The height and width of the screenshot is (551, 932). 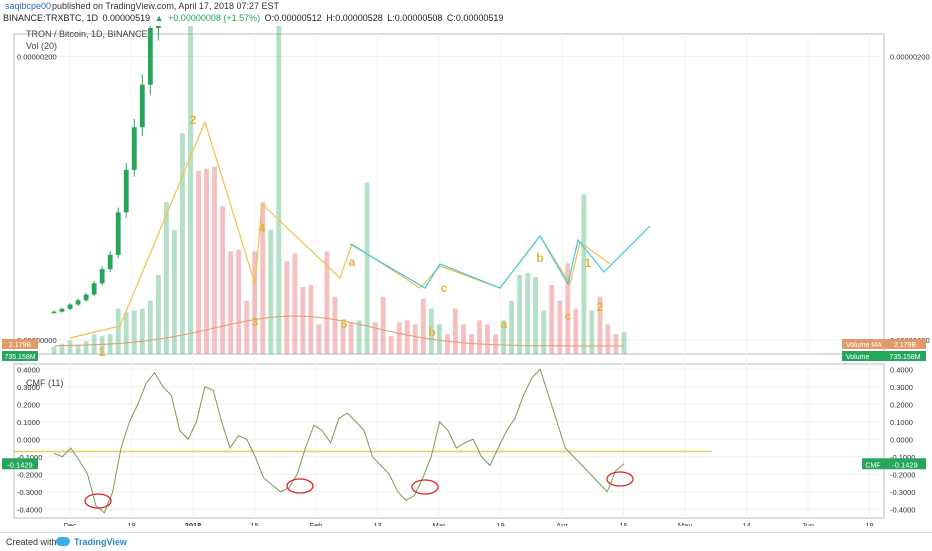 What do you see at coordinates (857, 357) in the screenshot?
I see `volume-tag: Volume` at bounding box center [857, 357].